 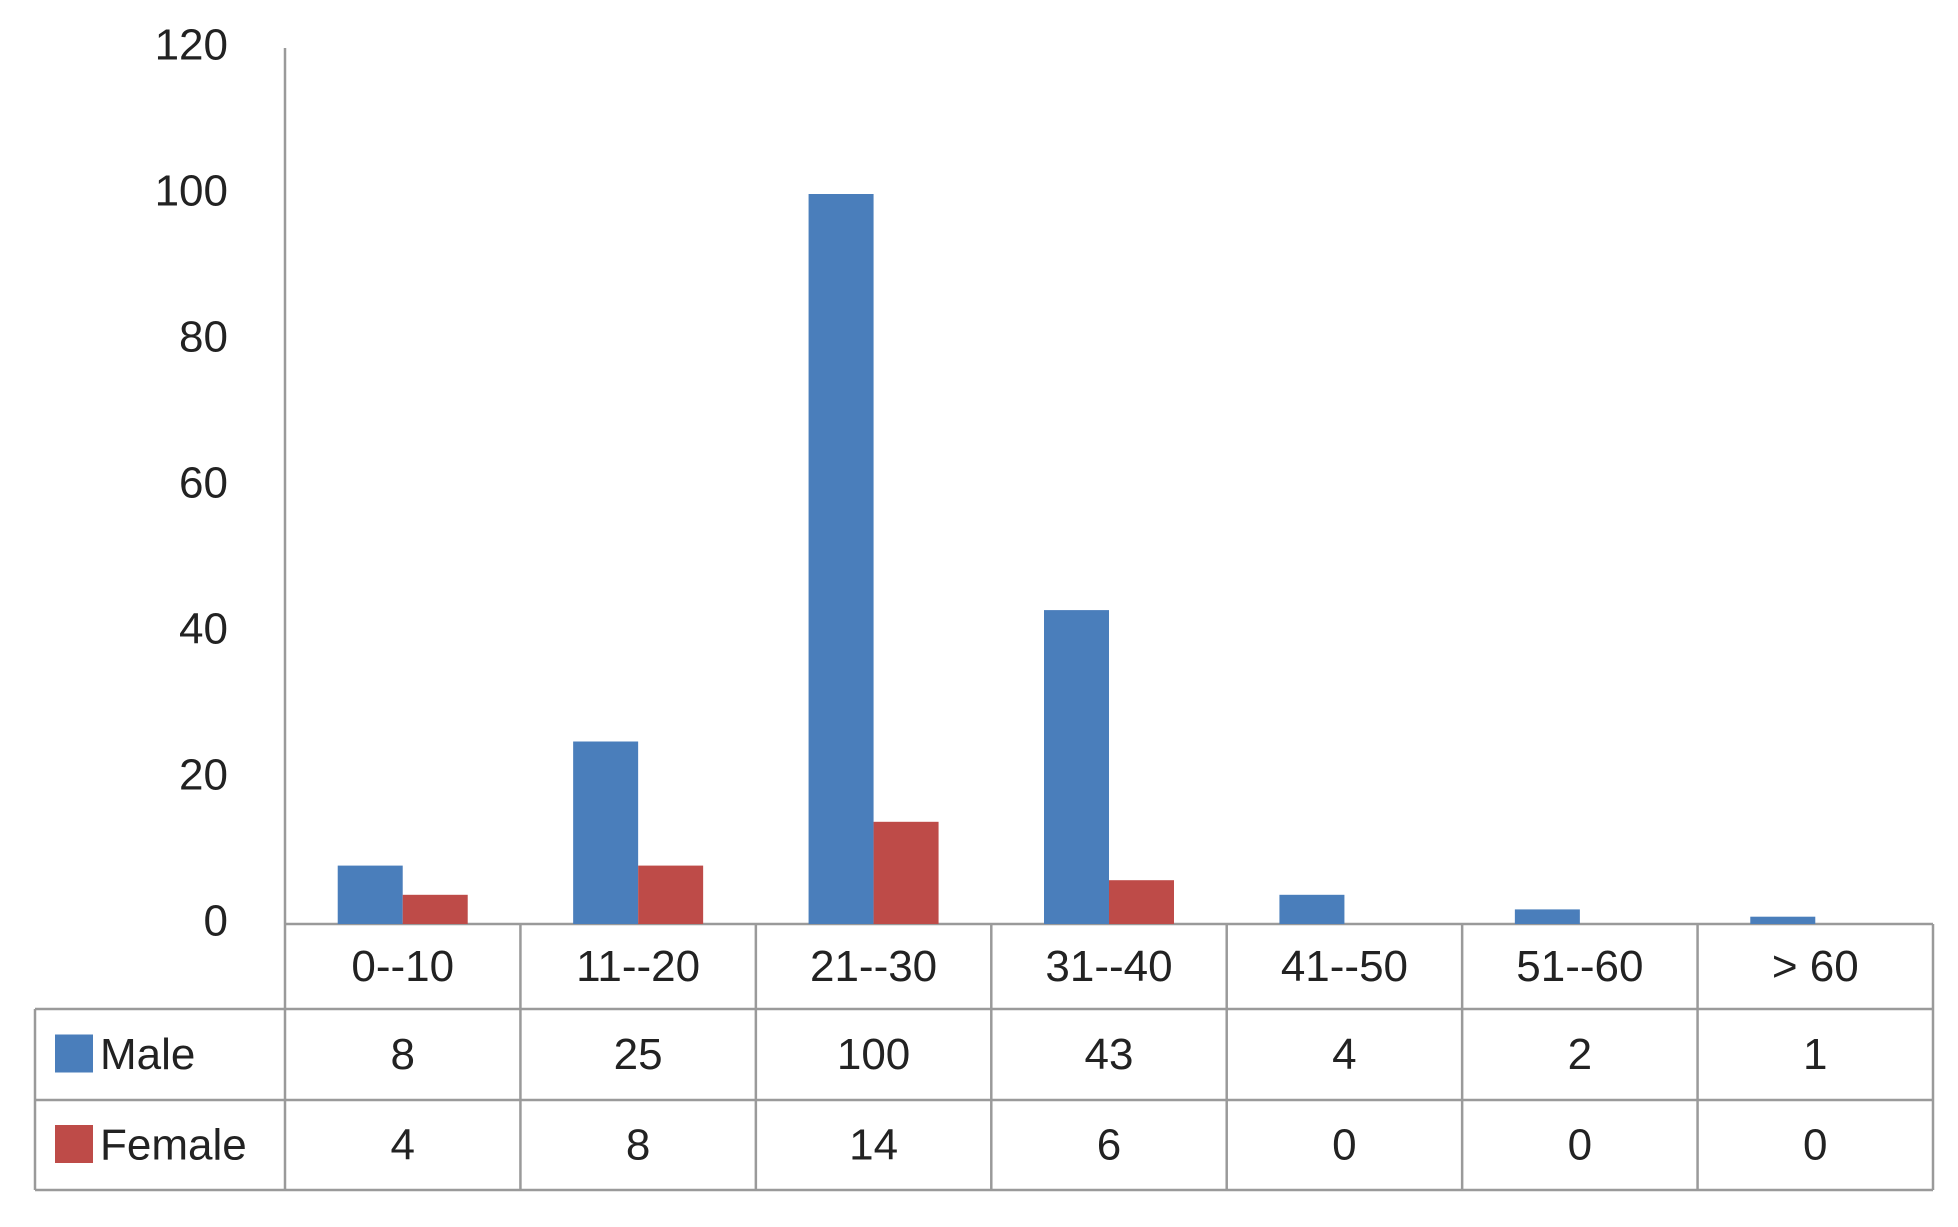 I want to click on y-tick-label: 0, so click(x=216, y=921).